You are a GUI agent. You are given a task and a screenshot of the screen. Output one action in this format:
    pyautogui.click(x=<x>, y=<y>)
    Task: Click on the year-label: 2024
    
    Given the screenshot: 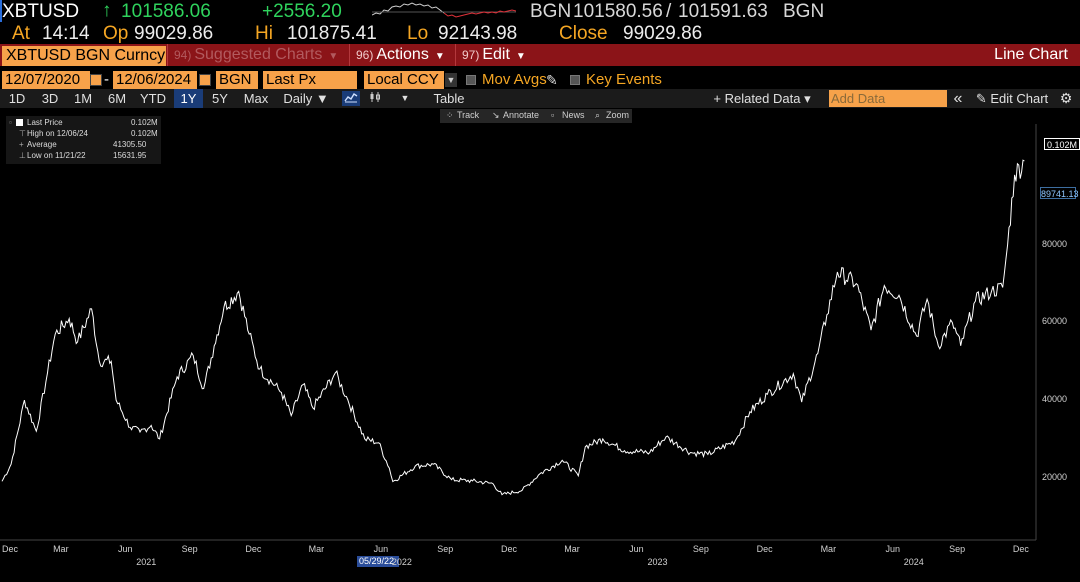 What is the action you would take?
    pyautogui.click(x=913, y=562)
    